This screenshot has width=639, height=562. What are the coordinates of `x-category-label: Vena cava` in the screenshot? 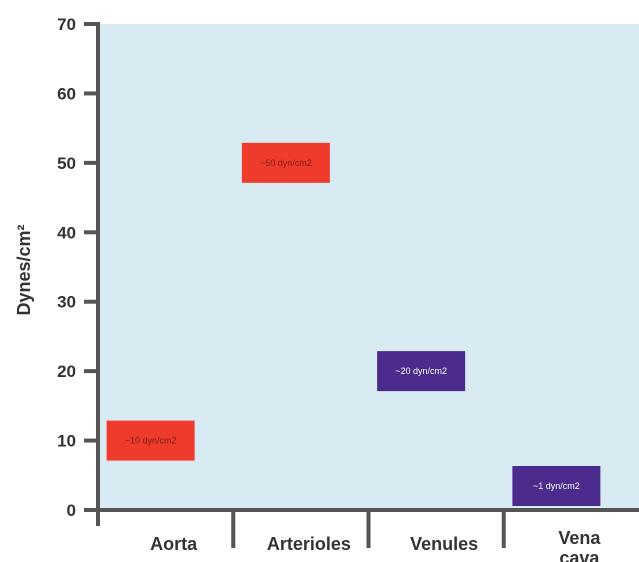 It's located at (579, 545).